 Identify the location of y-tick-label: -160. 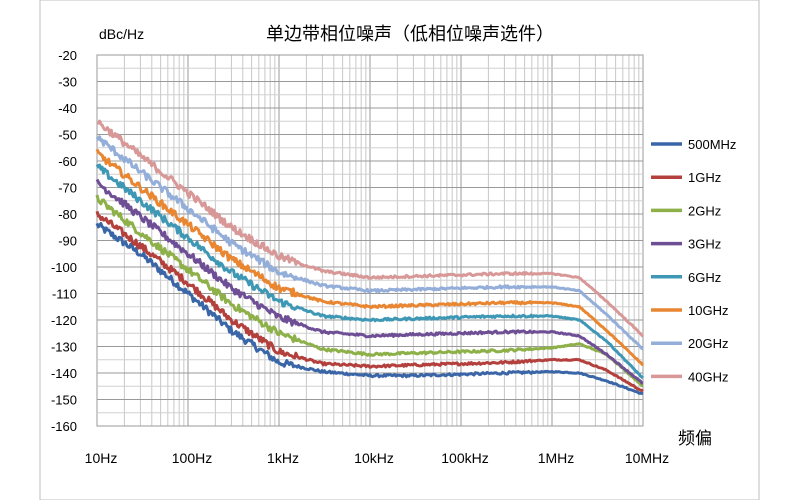
(64, 426).